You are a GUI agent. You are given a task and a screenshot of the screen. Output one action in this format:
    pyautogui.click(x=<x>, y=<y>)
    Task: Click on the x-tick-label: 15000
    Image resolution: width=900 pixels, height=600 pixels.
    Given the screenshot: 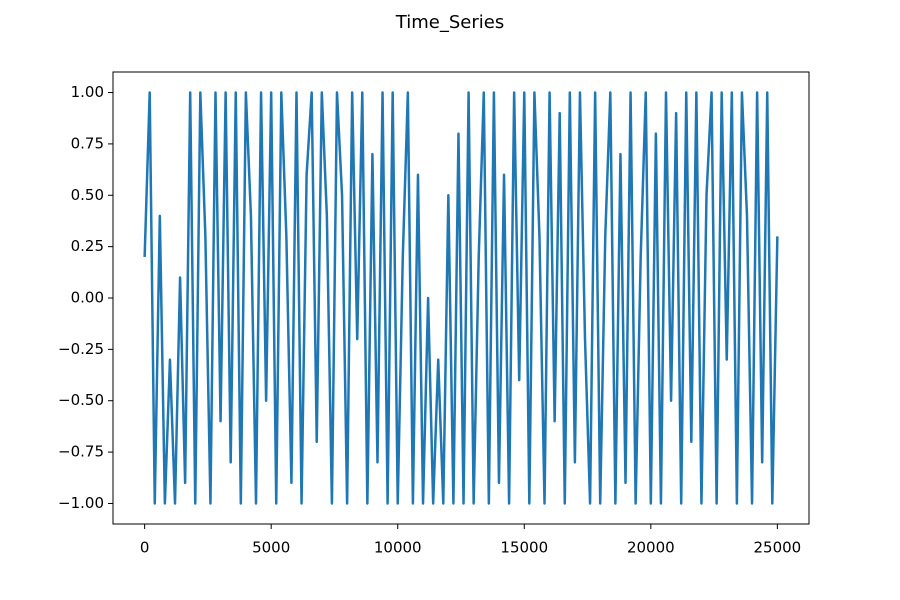 What is the action you would take?
    pyautogui.click(x=524, y=548)
    